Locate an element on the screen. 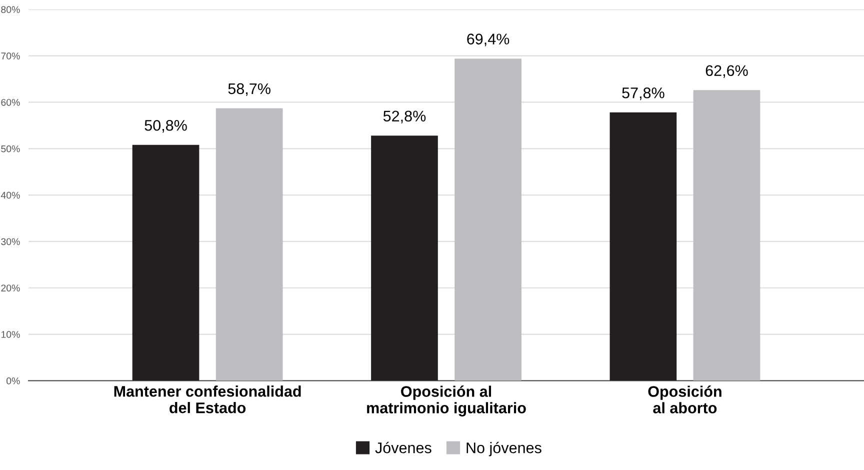  y-tick-label: 70% is located at coordinates (10, 56).